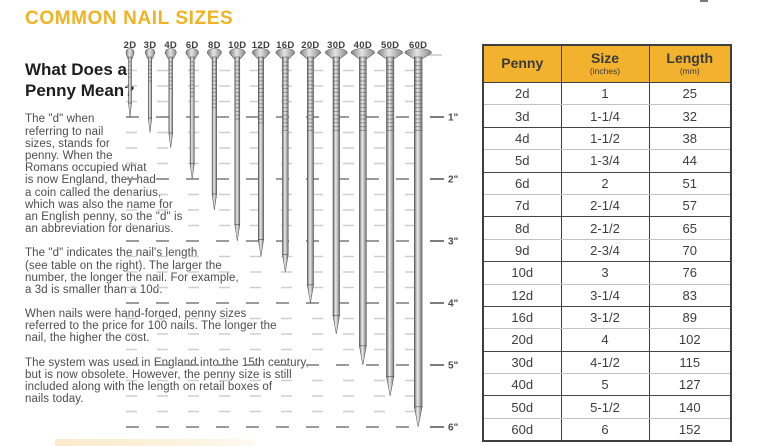  I want to click on table-cell: 32, so click(690, 116).